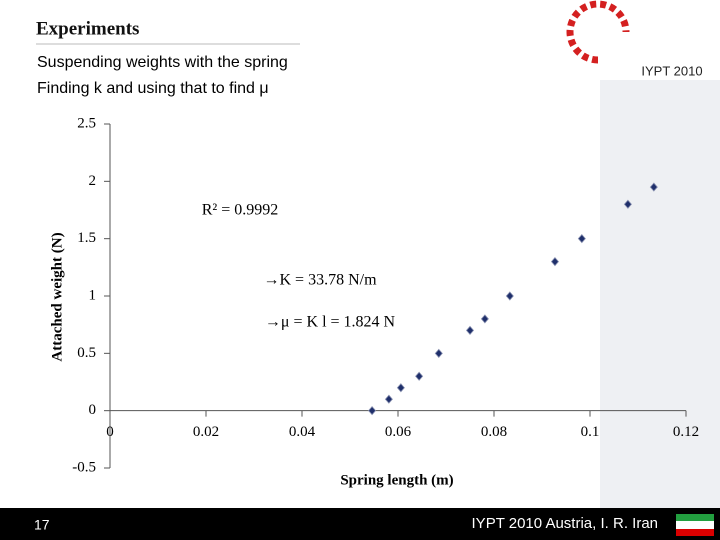 Image resolution: width=720 pixels, height=540 pixels. What do you see at coordinates (565, 523) in the screenshot?
I see `footer-text: IYPT 2010 Austria, I. R. Iran` at bounding box center [565, 523].